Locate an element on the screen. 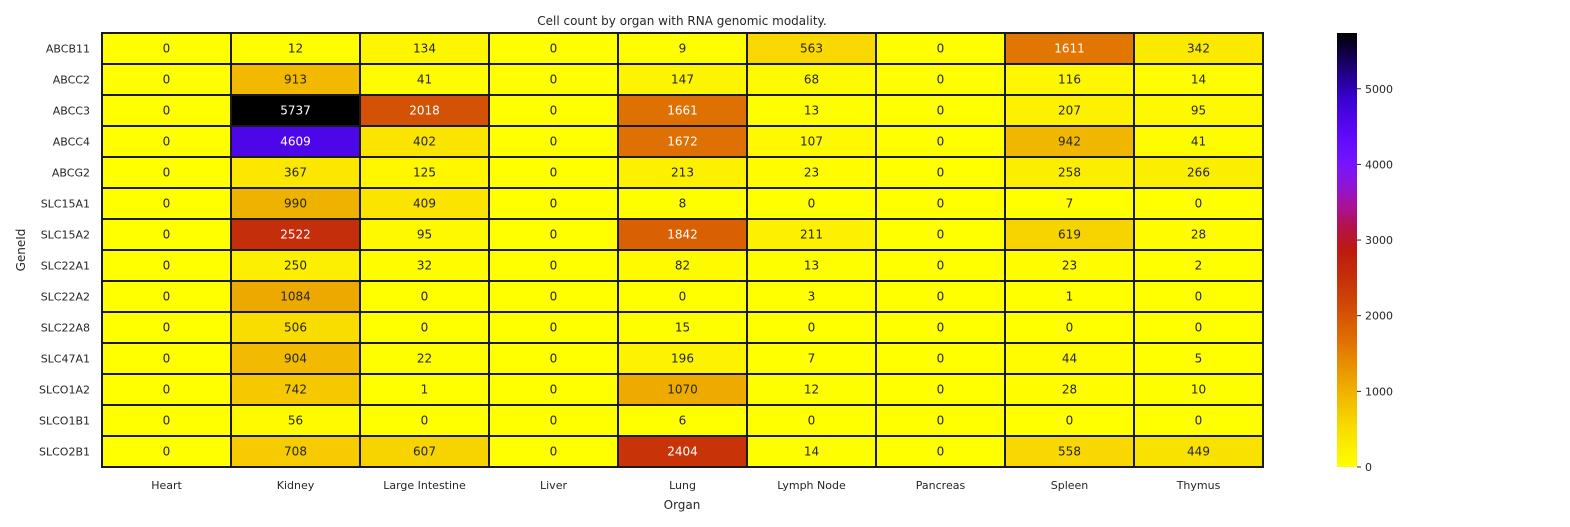 The image size is (1570, 527). cell-value-label: 1842 is located at coordinates (682, 235).